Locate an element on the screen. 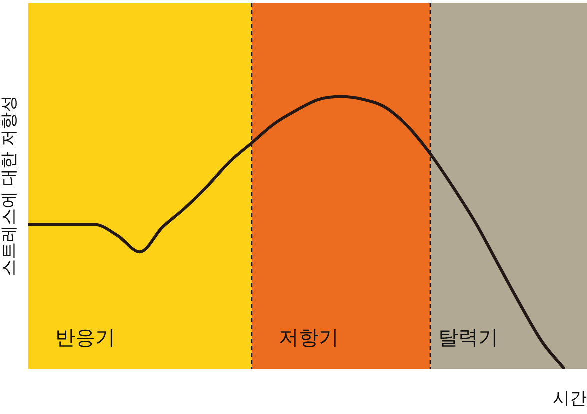  y-axis-title: 스트레스에 대한 저항성 is located at coordinates (10, 186).